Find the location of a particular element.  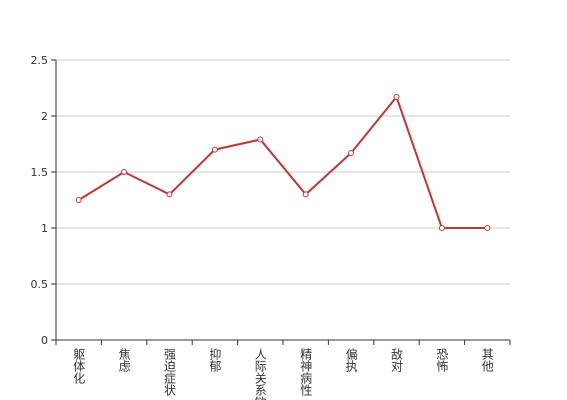

x-tick-label: 躯体化 is located at coordinates (79, 366).